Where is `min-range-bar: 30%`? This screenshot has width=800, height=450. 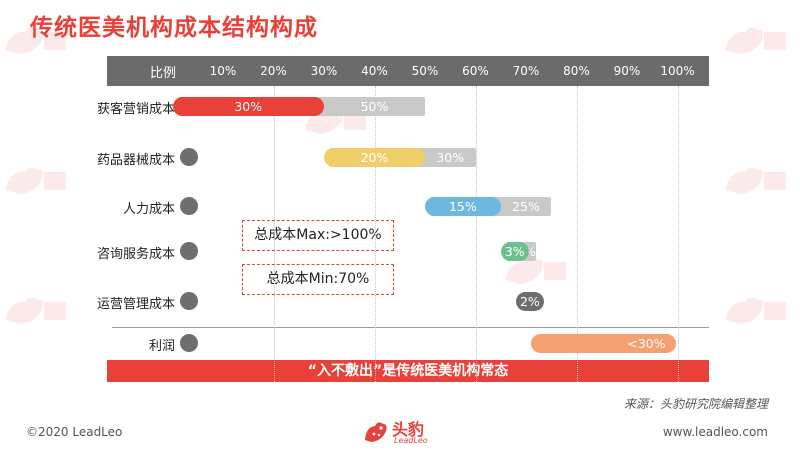 min-range-bar: 30% is located at coordinates (248, 106).